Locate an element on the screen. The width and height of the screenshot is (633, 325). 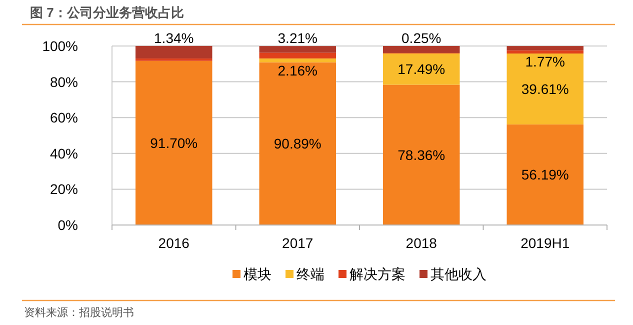
y-tick-label: 80% is located at coordinates (64, 82).